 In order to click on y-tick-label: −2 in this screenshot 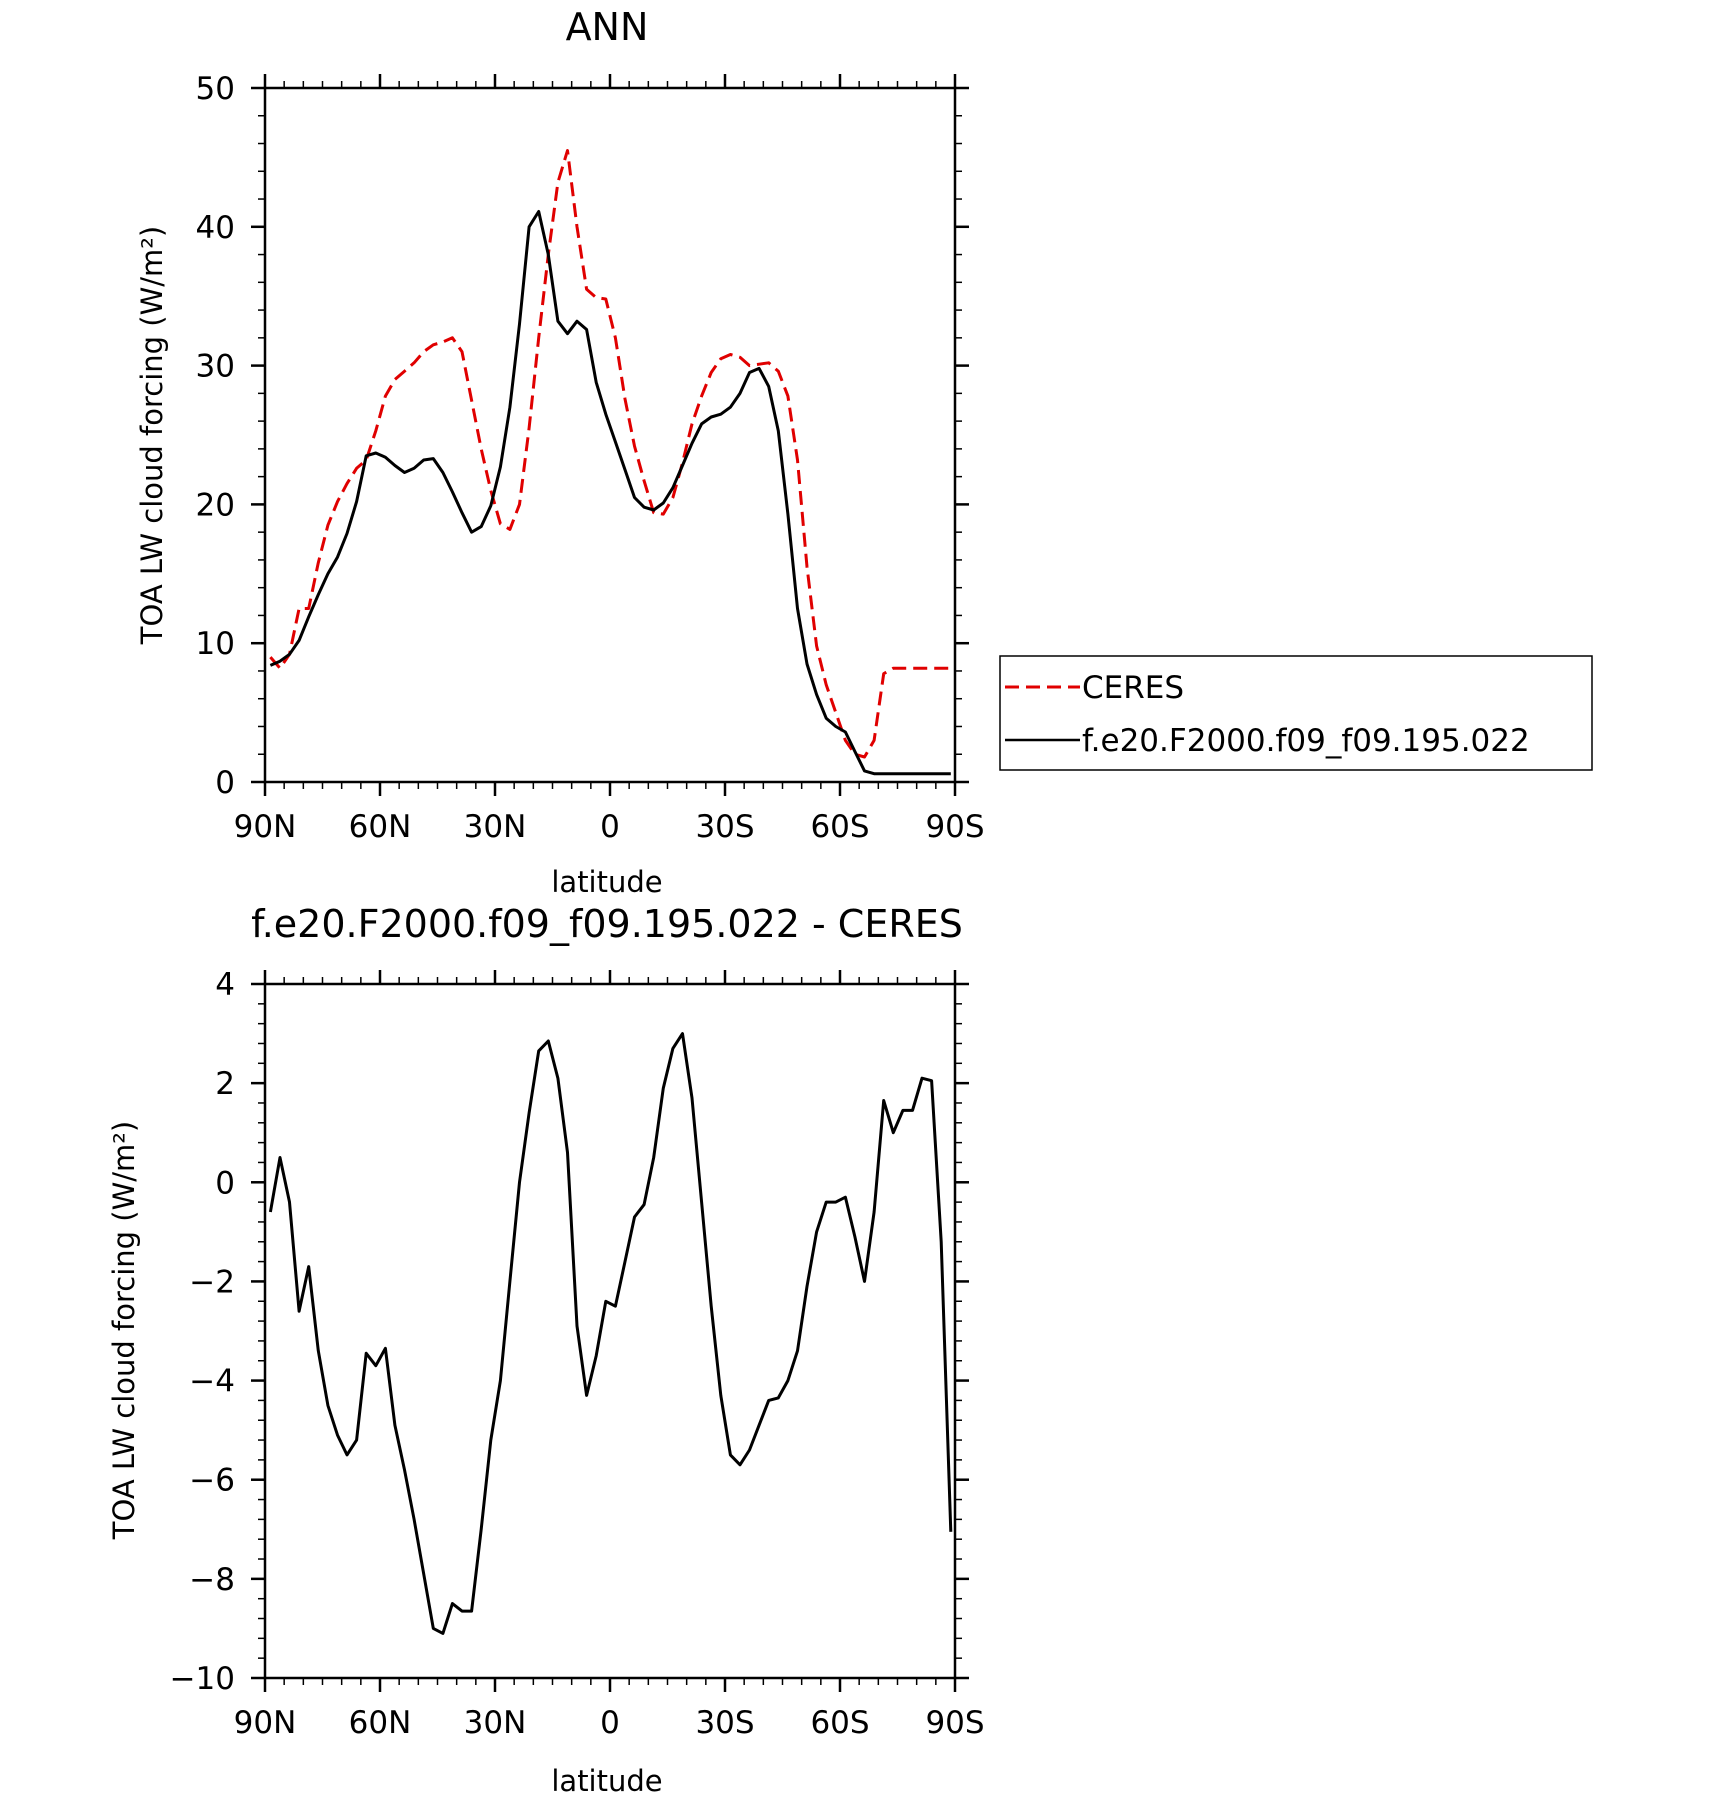, I will do `click(212, 1282)`.